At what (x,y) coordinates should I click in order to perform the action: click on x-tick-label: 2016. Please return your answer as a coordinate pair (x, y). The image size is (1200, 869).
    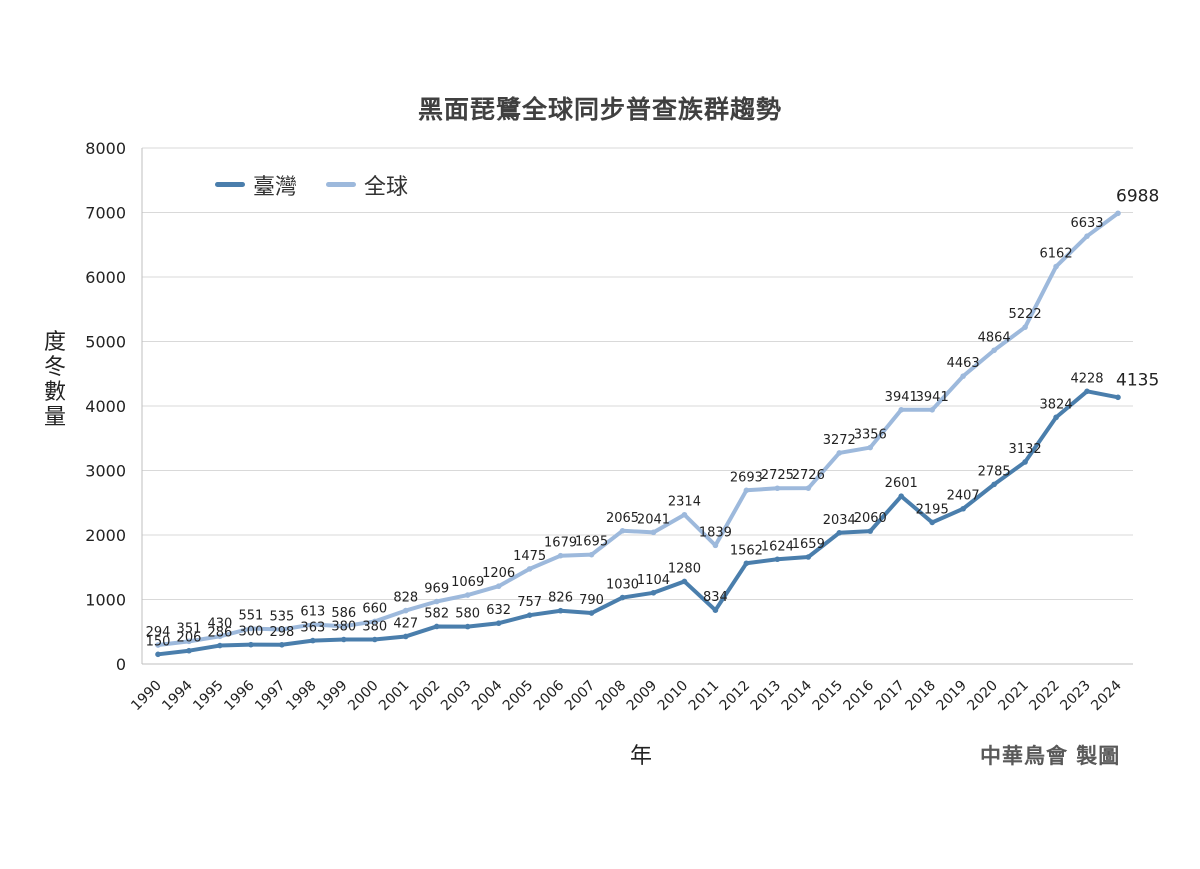
    Looking at the image, I should click on (859, 695).